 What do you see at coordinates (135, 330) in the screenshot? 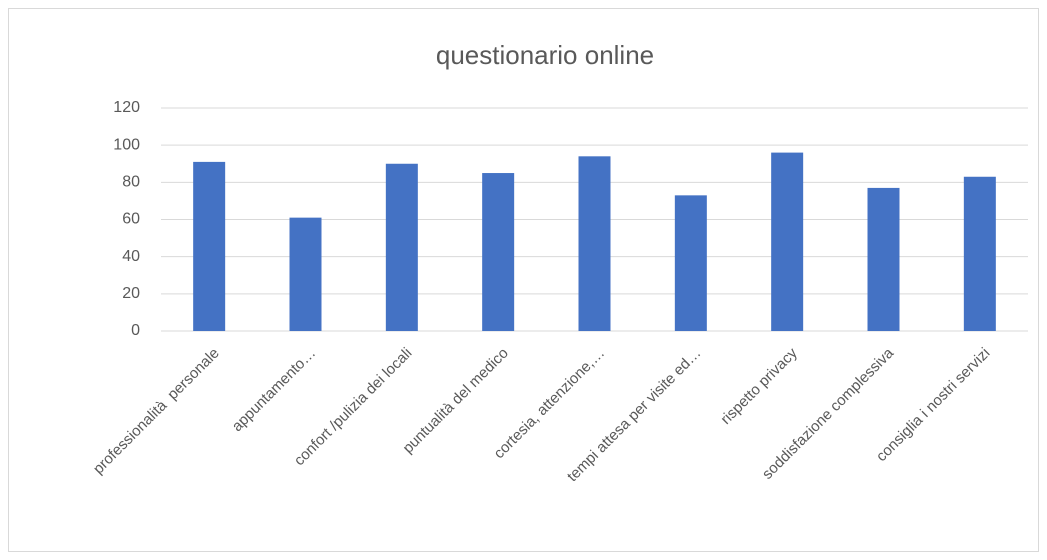
I see `y-tick-label: 0` at bounding box center [135, 330].